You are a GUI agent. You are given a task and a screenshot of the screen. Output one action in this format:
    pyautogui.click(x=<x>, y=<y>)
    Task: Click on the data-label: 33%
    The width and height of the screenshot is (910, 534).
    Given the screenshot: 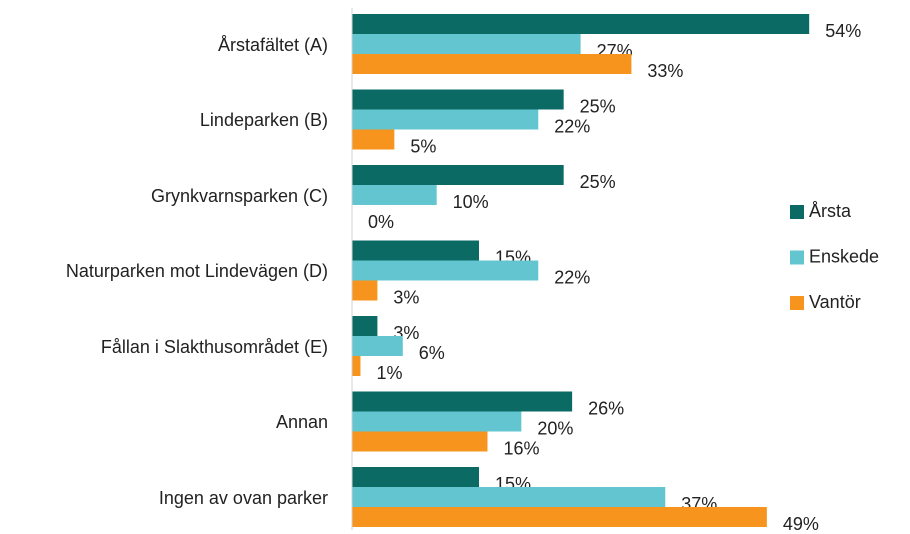 What is the action you would take?
    pyautogui.click(x=665, y=71)
    